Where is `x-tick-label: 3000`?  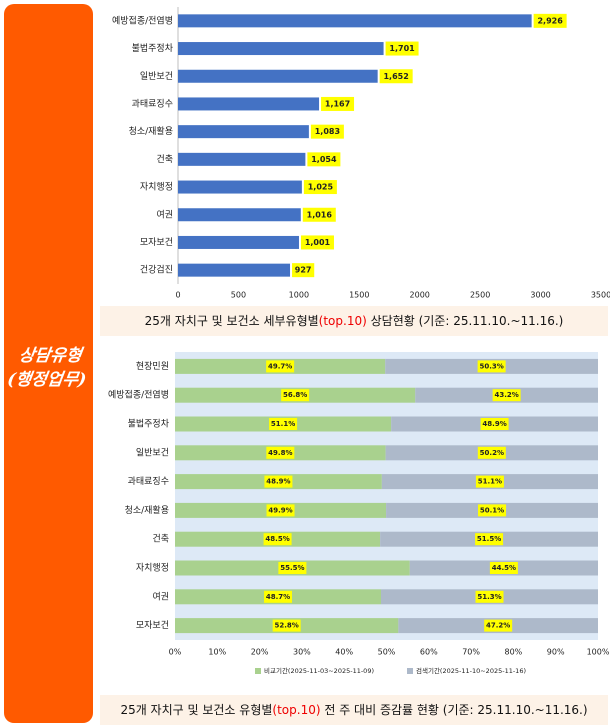
x-tick-label: 3000 is located at coordinates (540, 295).